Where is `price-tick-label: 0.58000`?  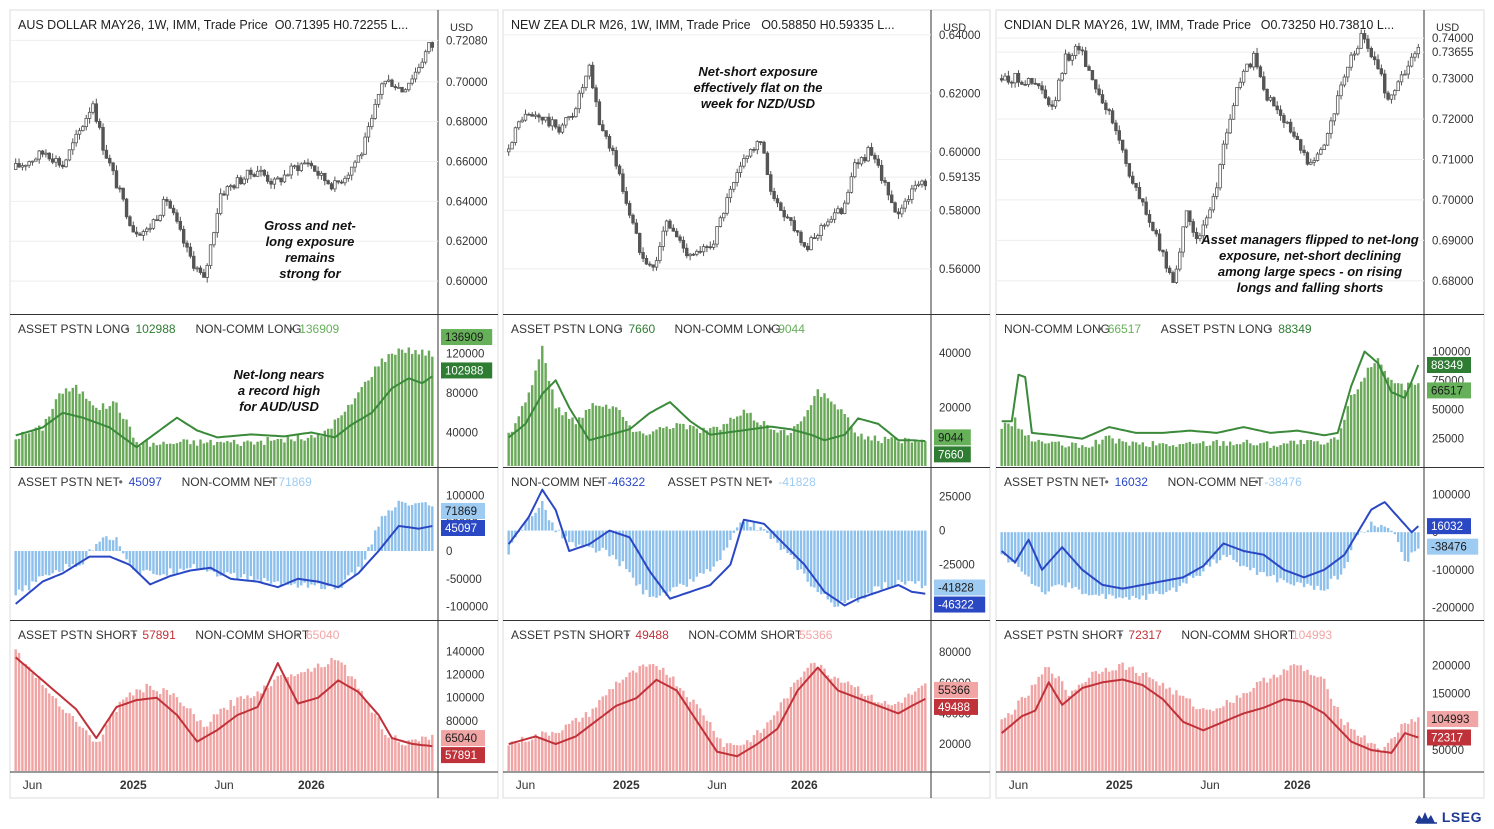
price-tick-label: 0.58000 is located at coordinates (960, 211).